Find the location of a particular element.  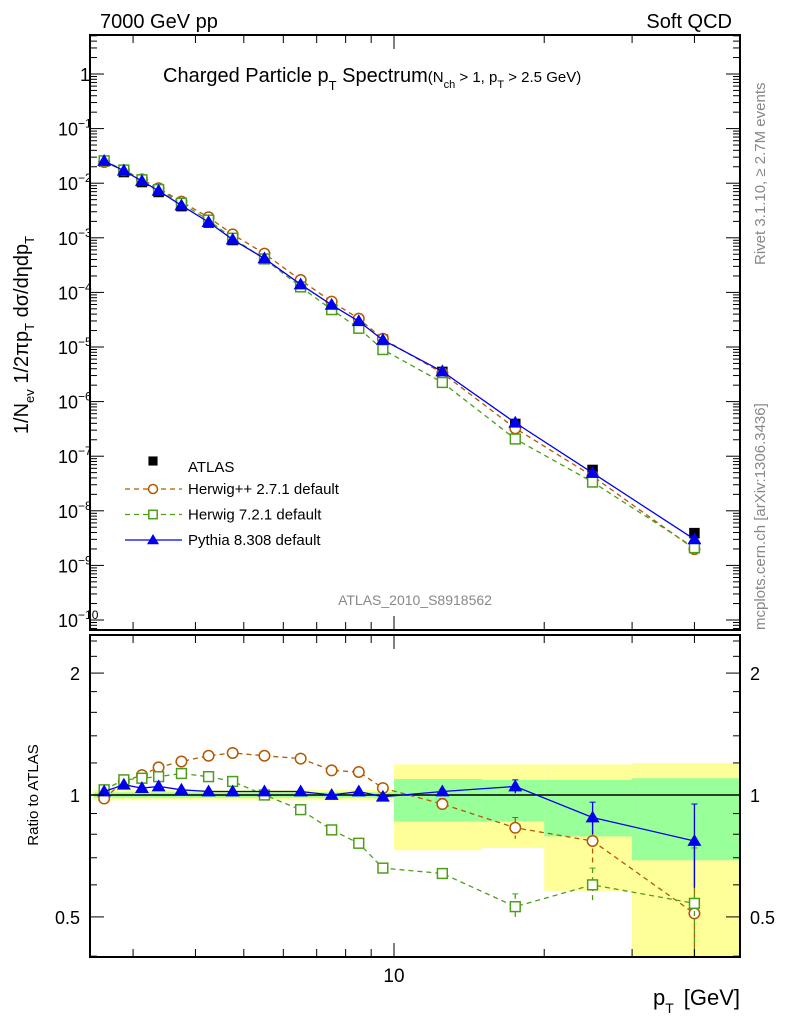

y-tick-label: 1 is located at coordinates (85, 75).